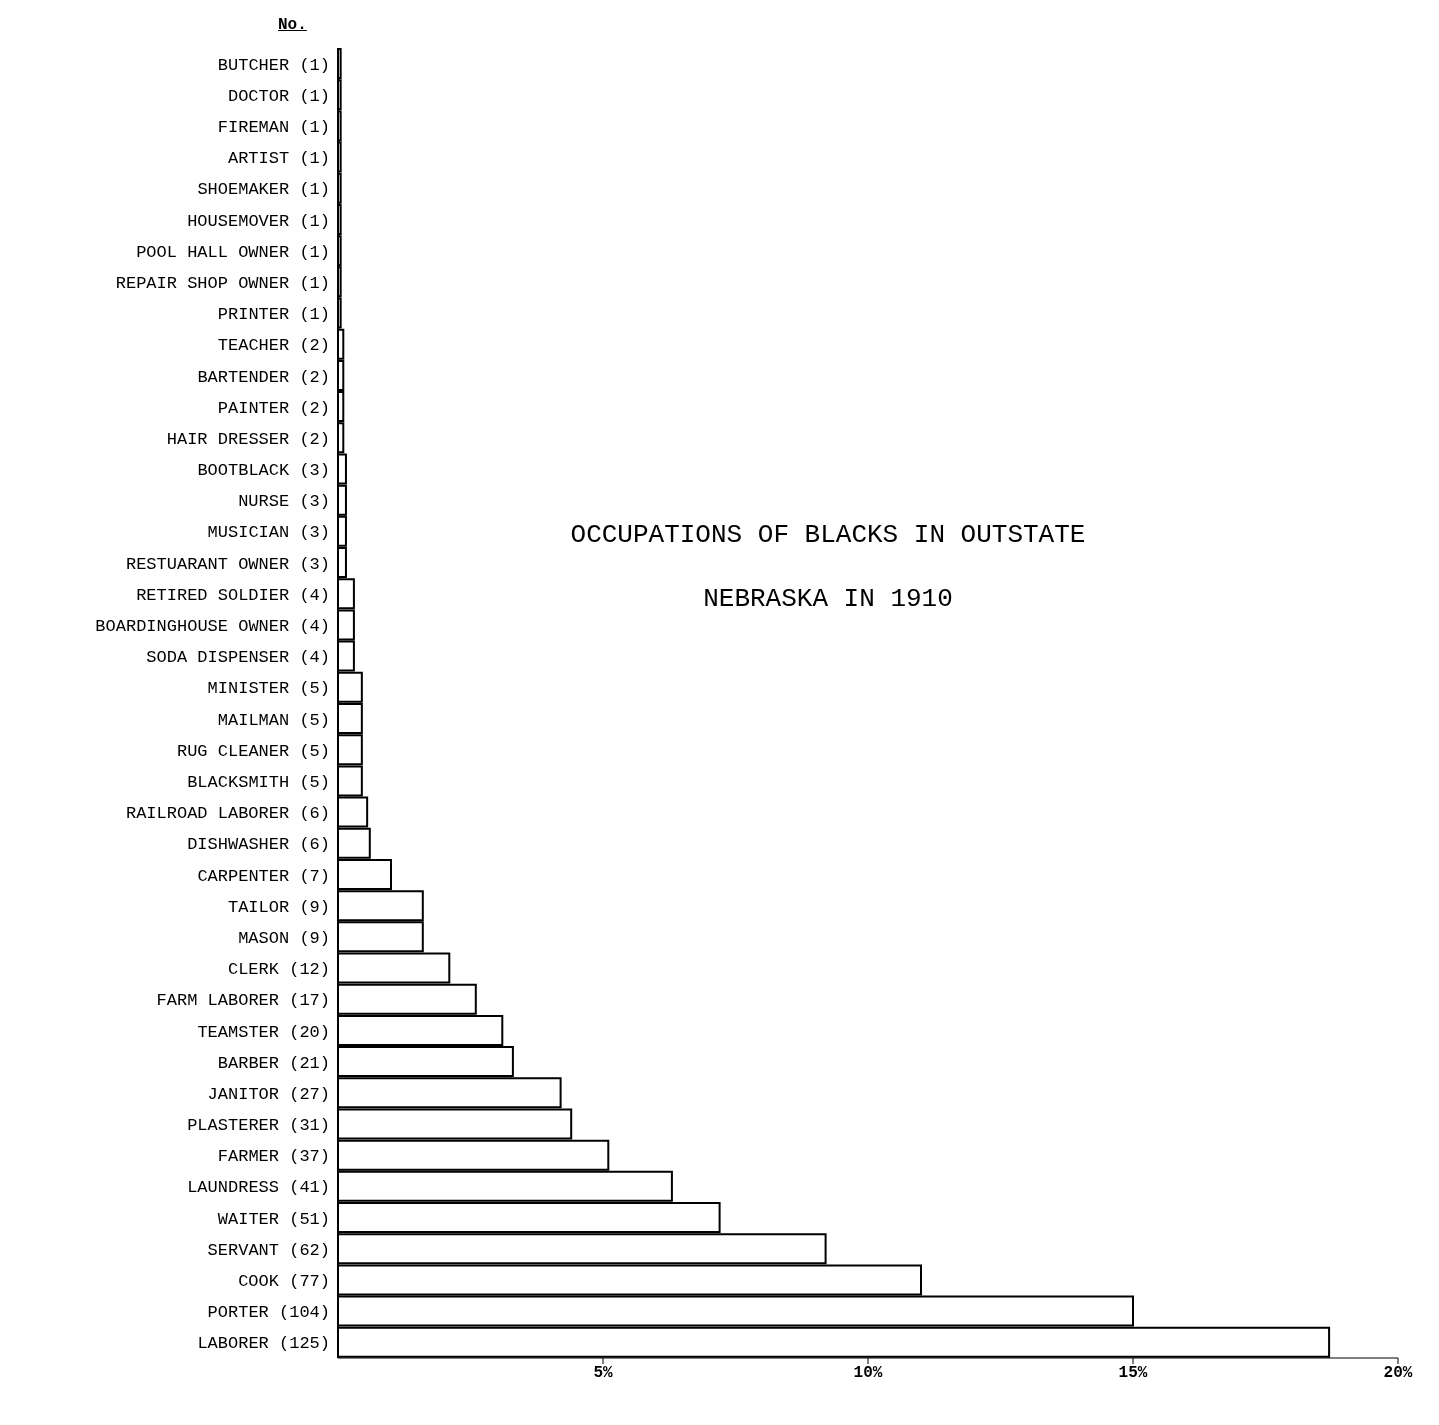 The width and height of the screenshot is (1439, 1425). I want to click on y-tick-label: COOK (77), so click(284, 1282).